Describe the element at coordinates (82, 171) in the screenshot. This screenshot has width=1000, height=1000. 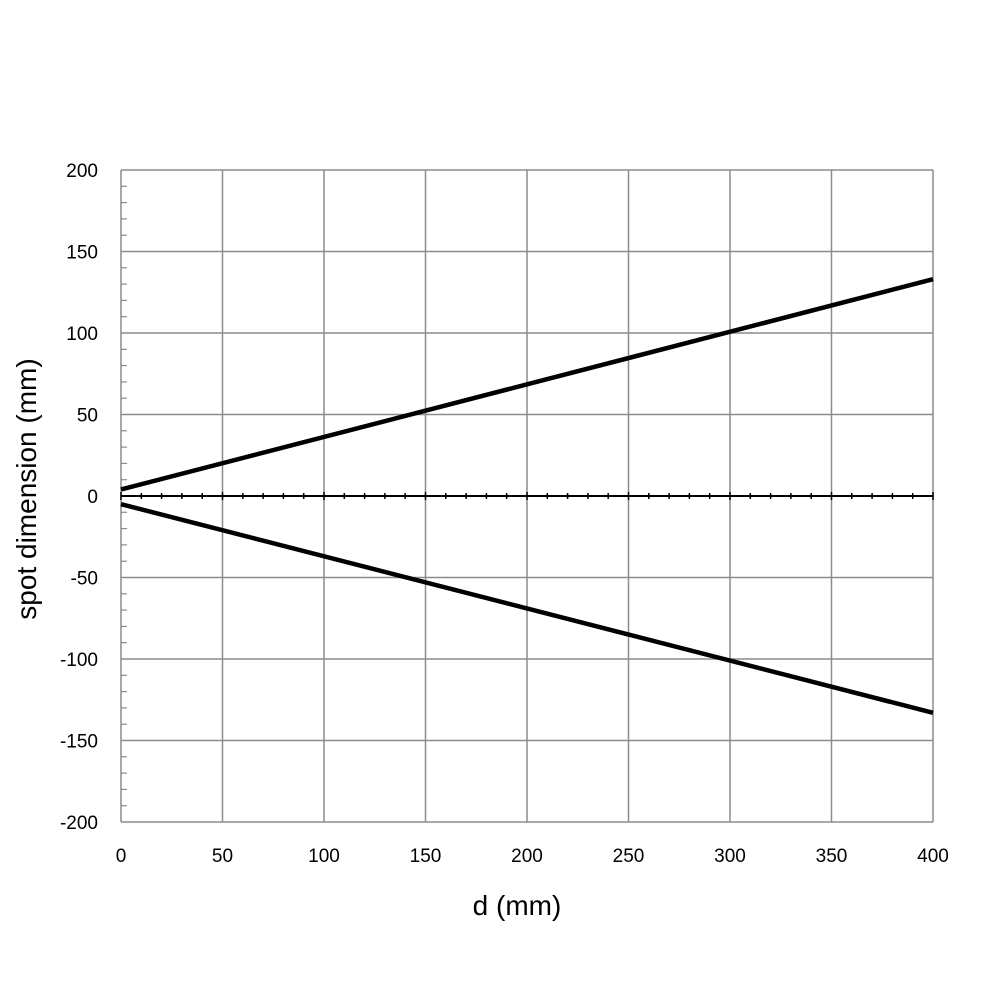
I see `y-tick-label: 200` at that location.